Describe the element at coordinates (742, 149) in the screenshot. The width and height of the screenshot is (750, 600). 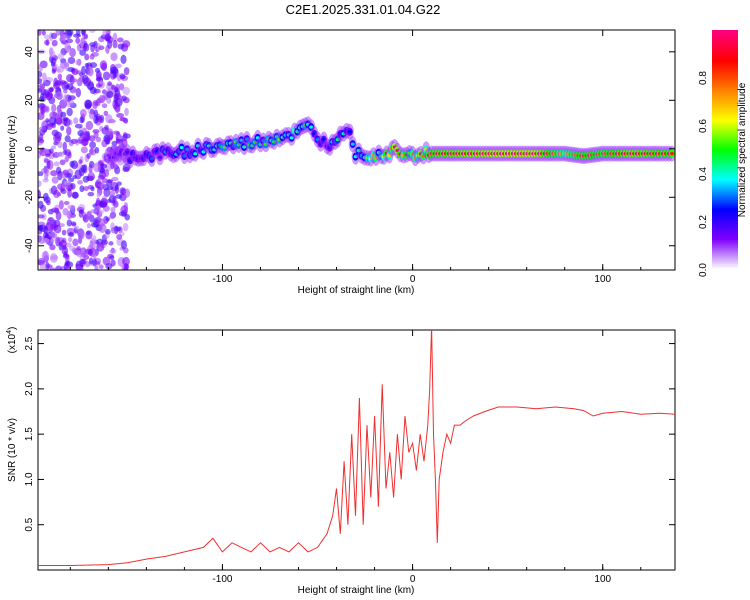
I see `colorbar-label: Normalized spectral amplitude` at that location.